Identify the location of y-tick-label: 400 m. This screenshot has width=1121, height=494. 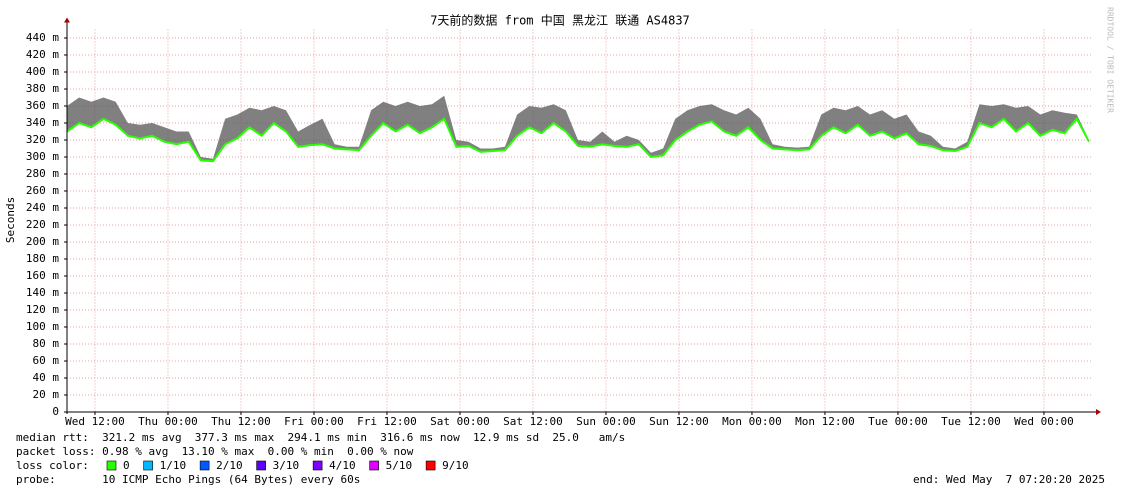
(42, 71).